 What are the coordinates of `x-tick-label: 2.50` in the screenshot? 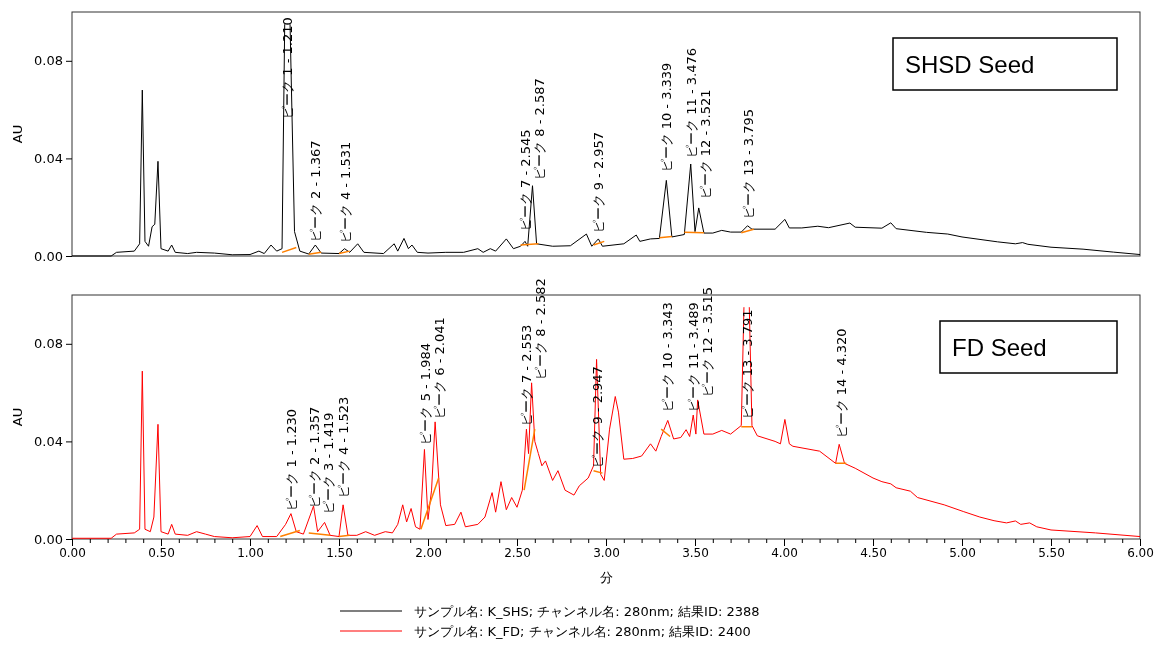 It's located at (517, 552).